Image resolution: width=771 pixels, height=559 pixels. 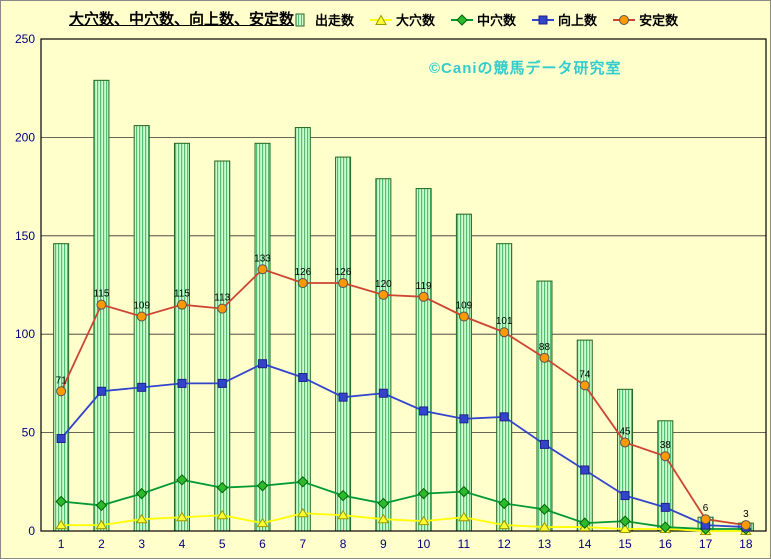 I want to click on square-marker-icon, so click(x=543, y=19).